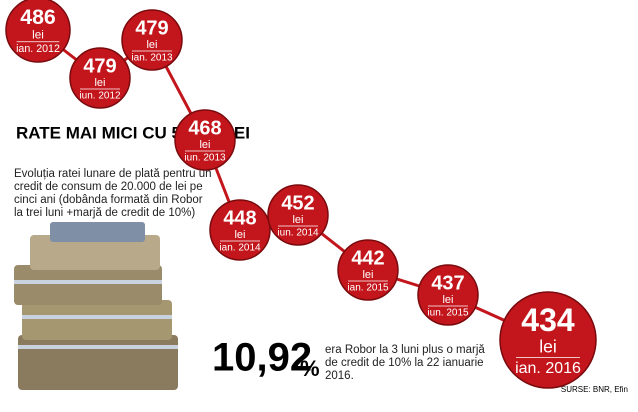  What do you see at coordinates (298, 233) in the screenshot?
I see `x-tick-label: iun. 2014` at bounding box center [298, 233].